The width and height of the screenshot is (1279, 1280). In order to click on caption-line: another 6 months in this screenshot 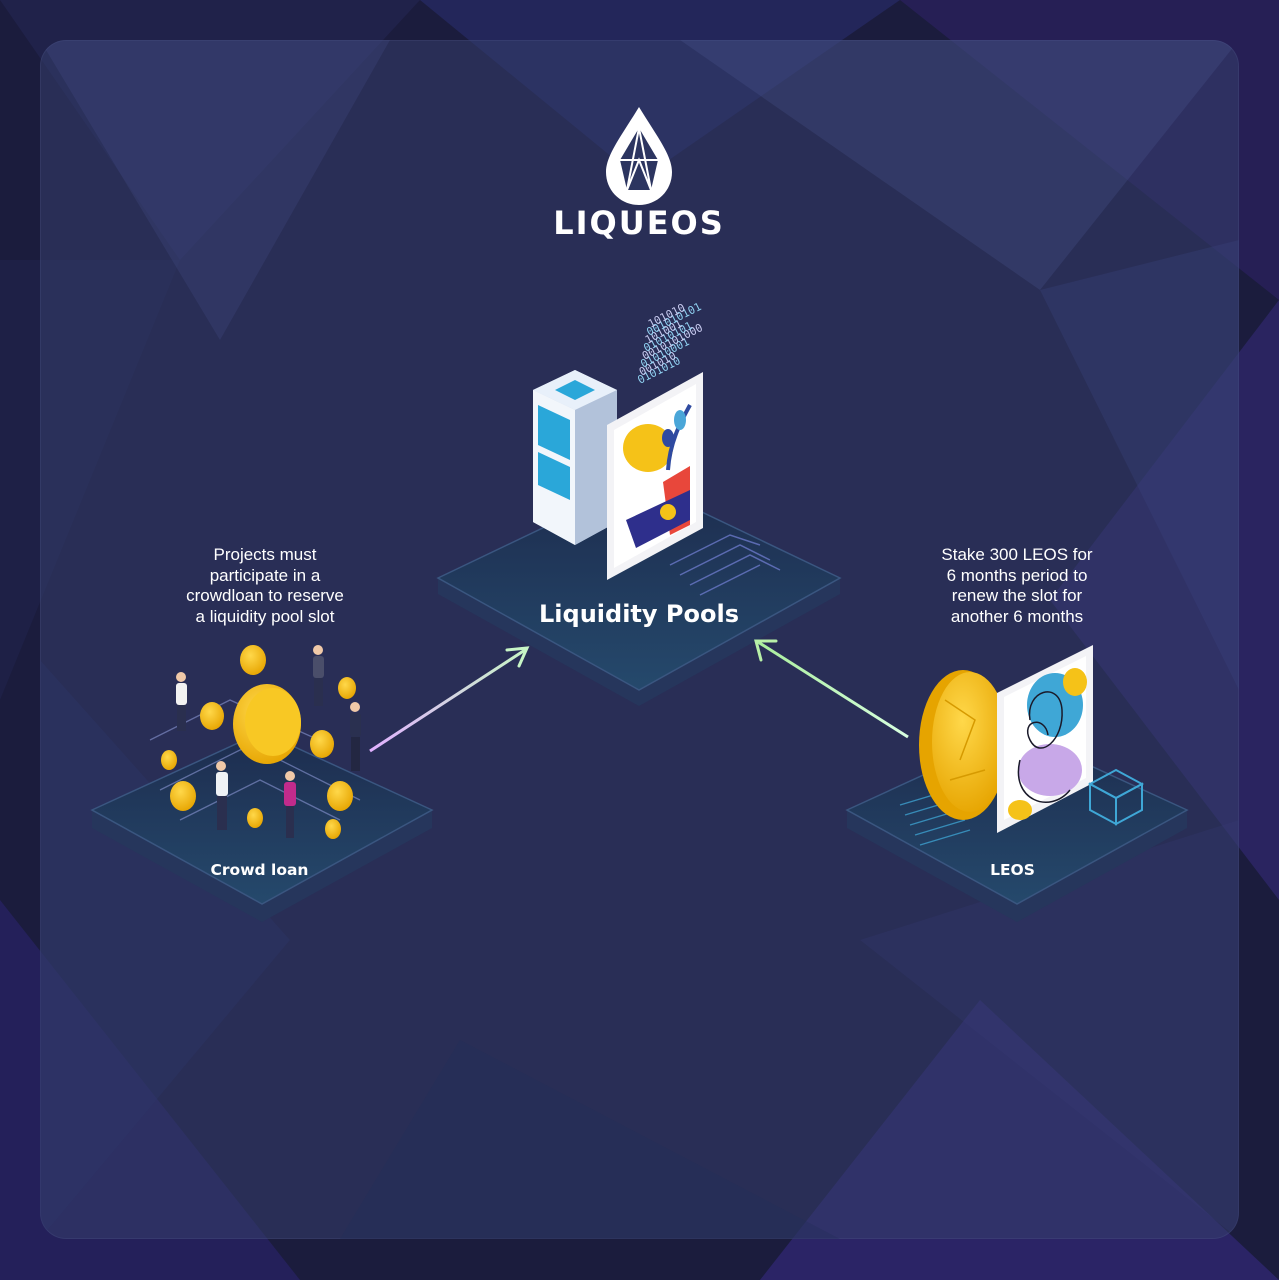, I will do `click(1017, 616)`.